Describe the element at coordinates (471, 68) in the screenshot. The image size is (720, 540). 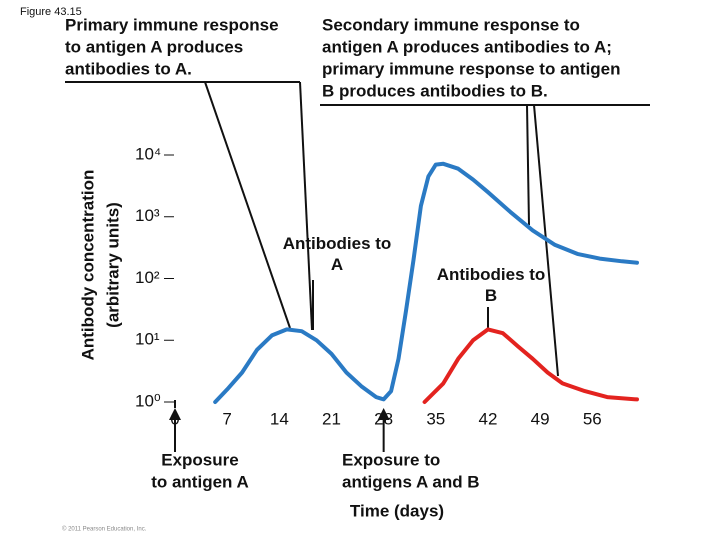
I see `annotation: primary immune response to antigen` at that location.